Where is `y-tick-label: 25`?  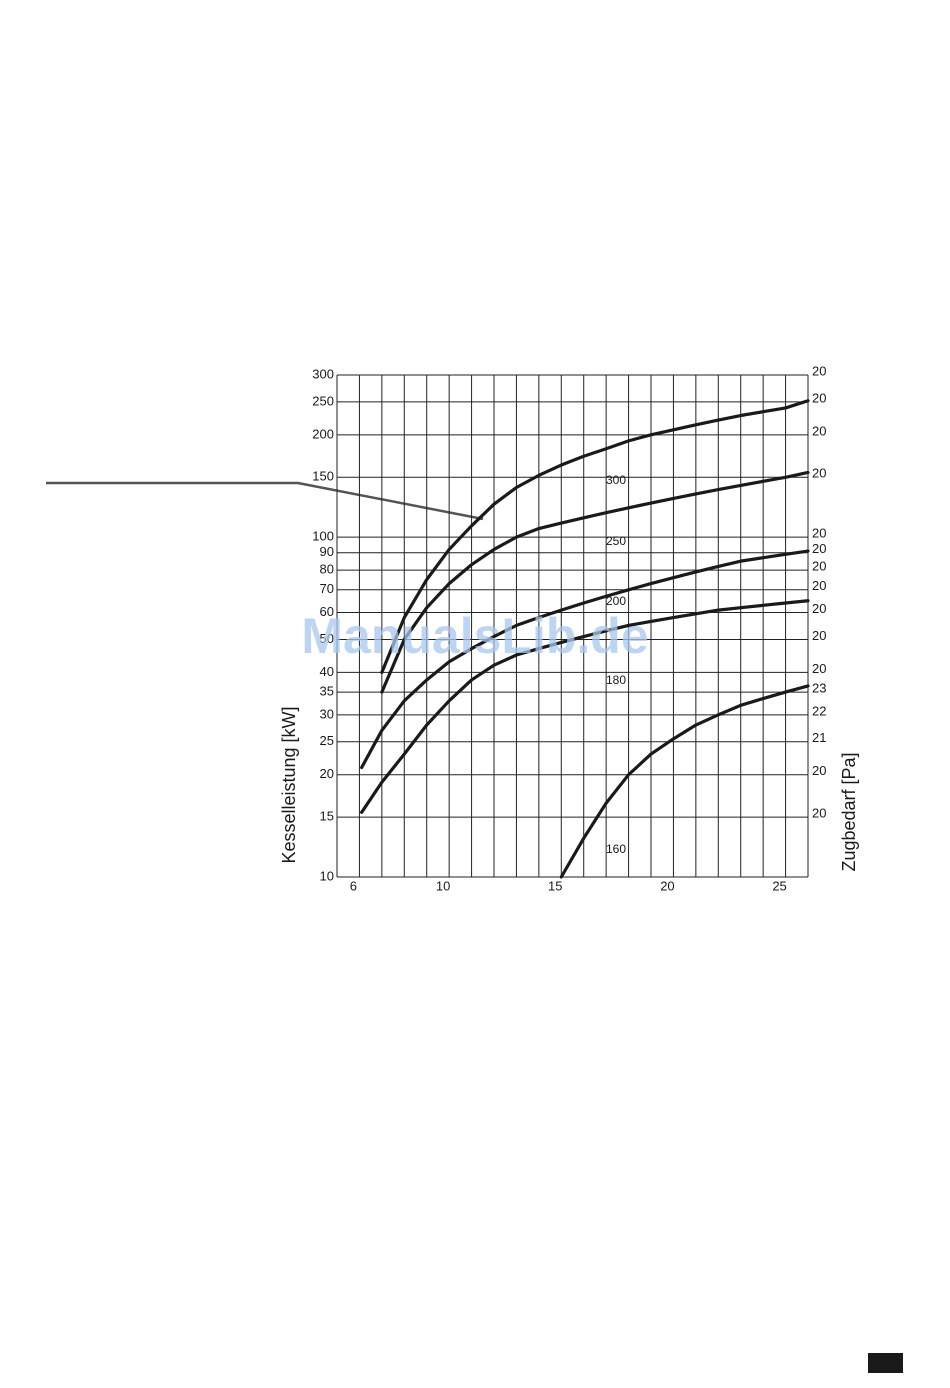 y-tick-label: 25 is located at coordinates (327, 740).